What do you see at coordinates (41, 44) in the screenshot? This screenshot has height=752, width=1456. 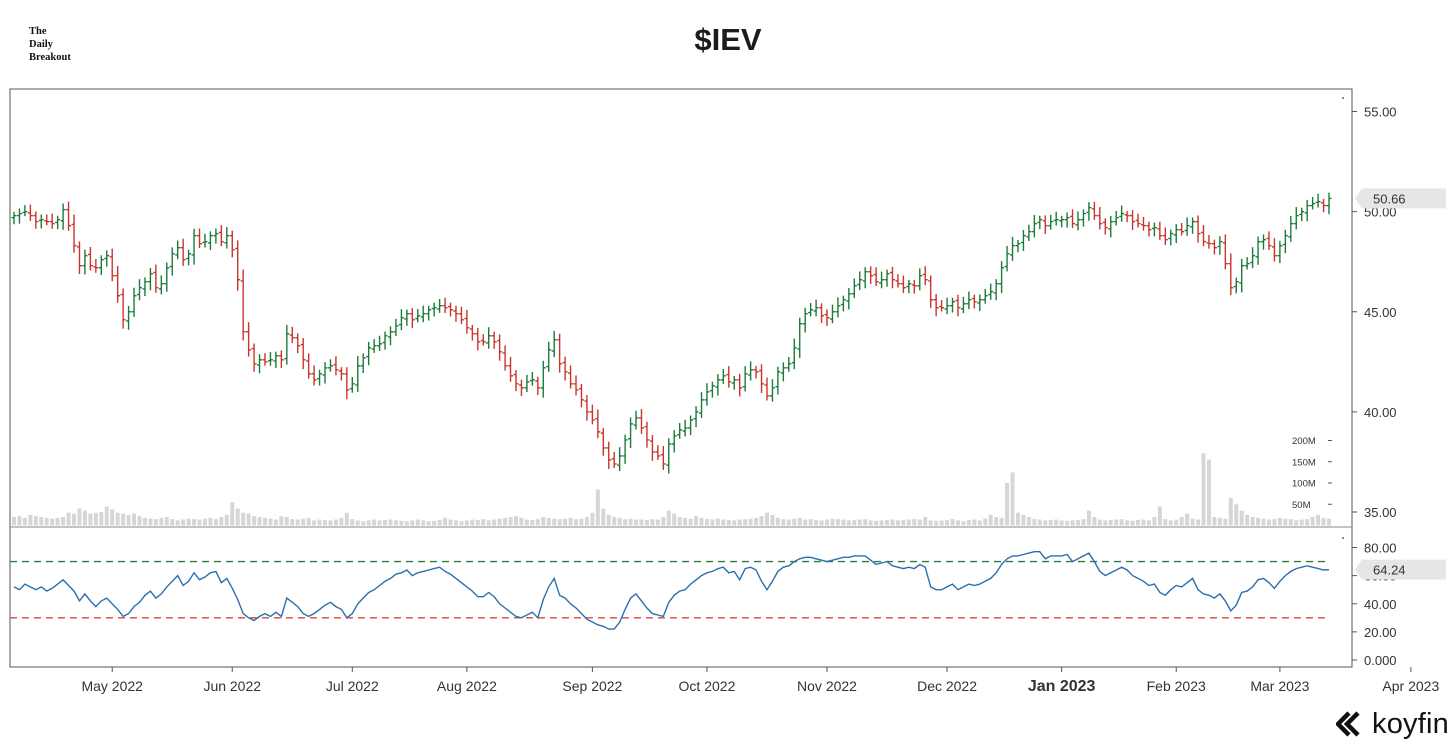 I see `brand-line: Daily` at bounding box center [41, 44].